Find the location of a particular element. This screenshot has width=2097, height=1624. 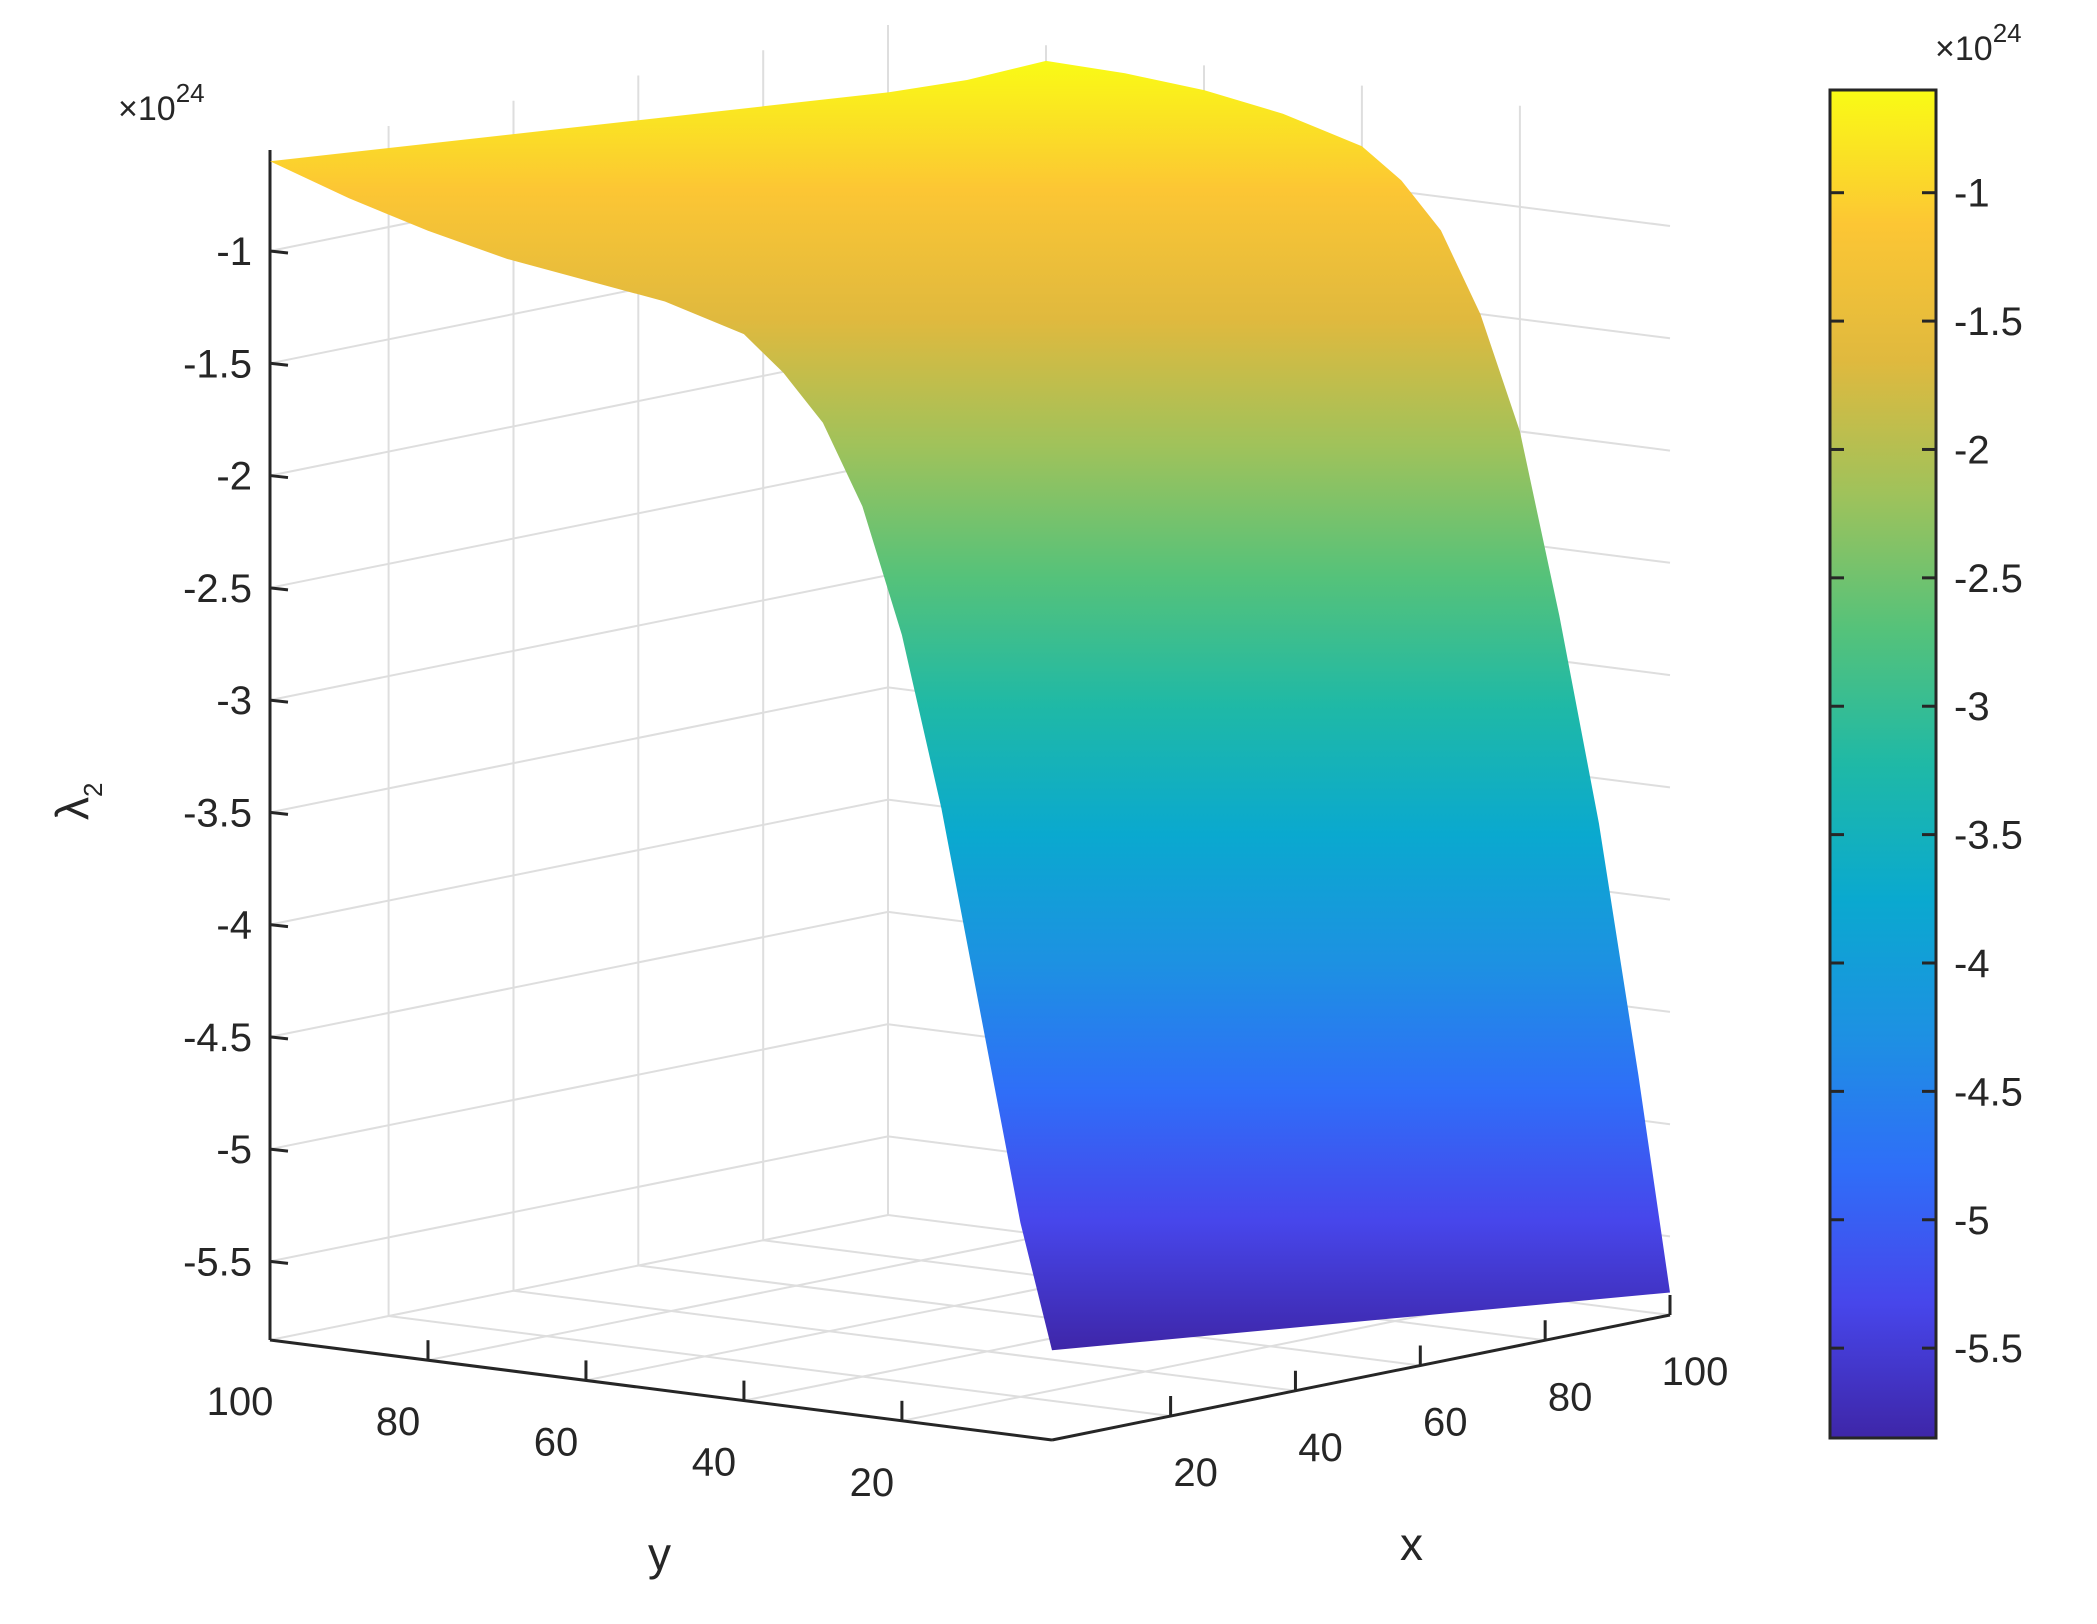

y-axis-line is located at coordinates (661, 1390).